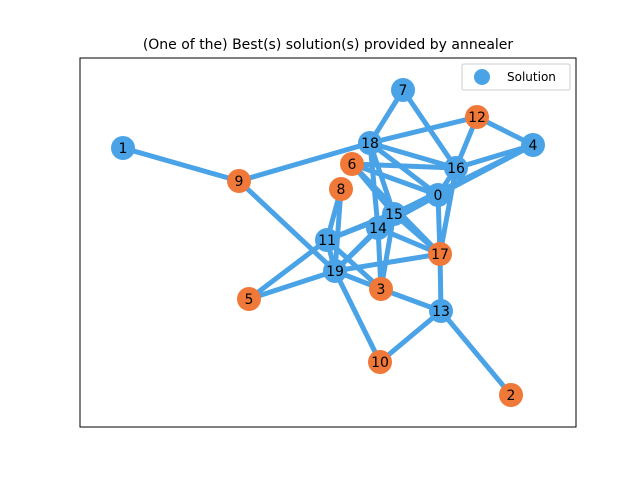  I want to click on node-9: 9, so click(239, 181).